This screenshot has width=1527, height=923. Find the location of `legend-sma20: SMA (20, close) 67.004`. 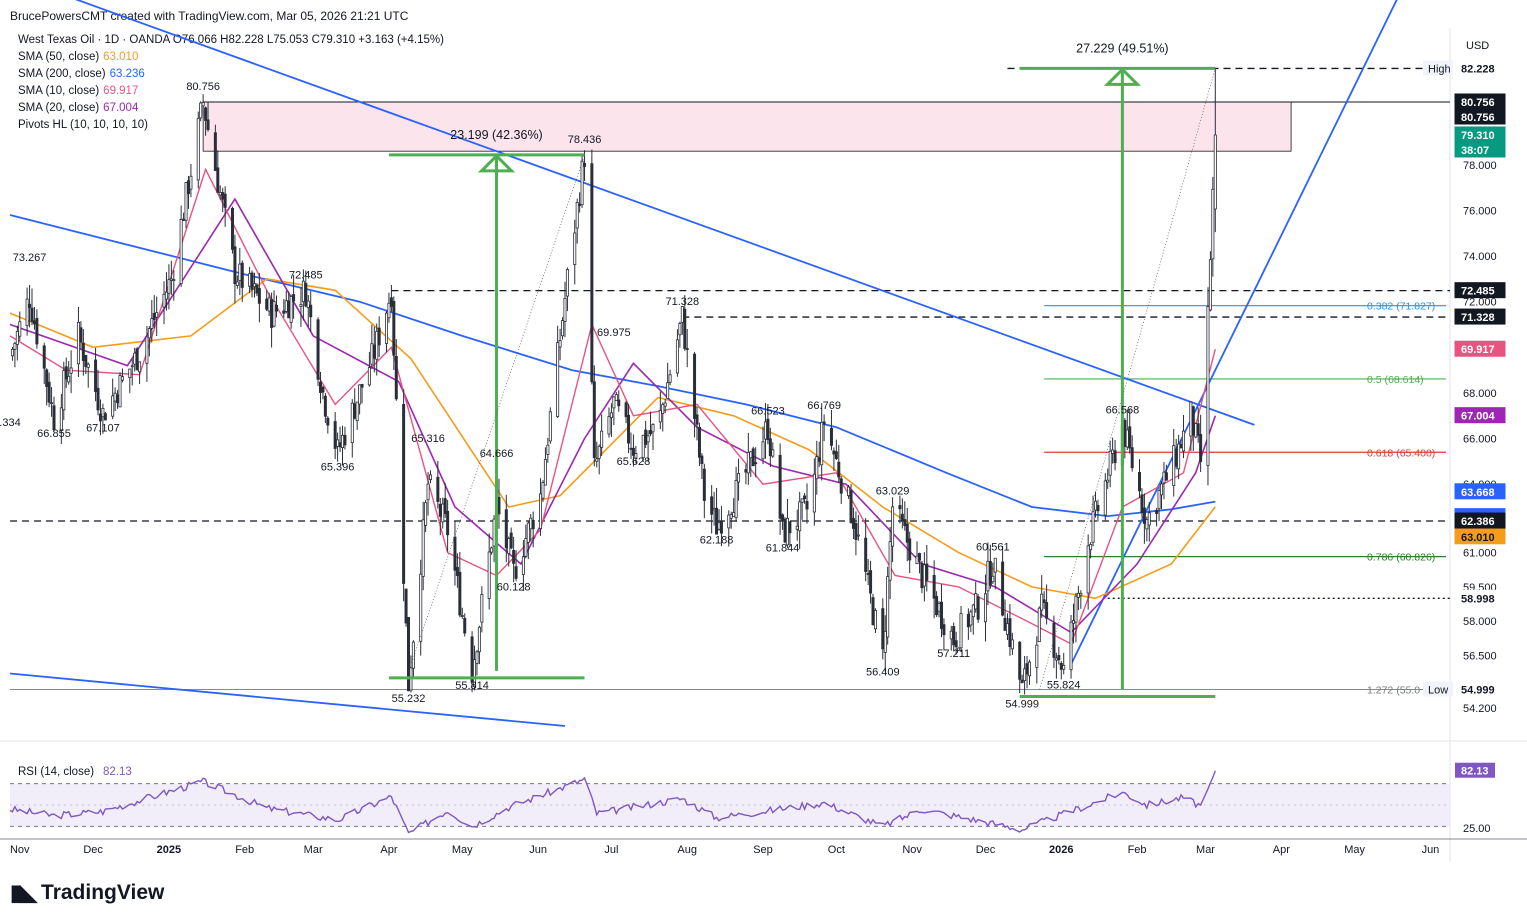

legend-sma20: SMA (20, close) 67.004 is located at coordinates (78, 108).